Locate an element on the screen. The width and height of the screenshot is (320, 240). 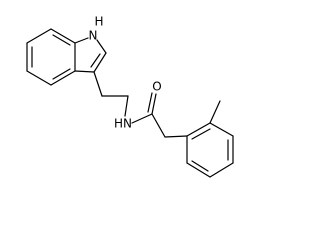
atom-label: HN is located at coordinates (123, 124).